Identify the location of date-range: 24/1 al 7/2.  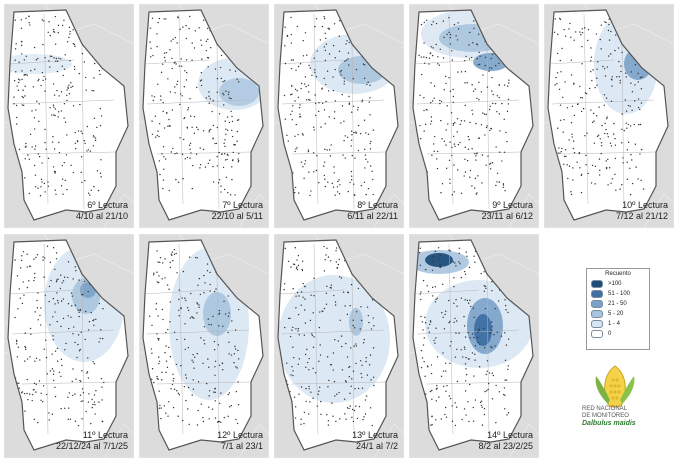
(376, 446).